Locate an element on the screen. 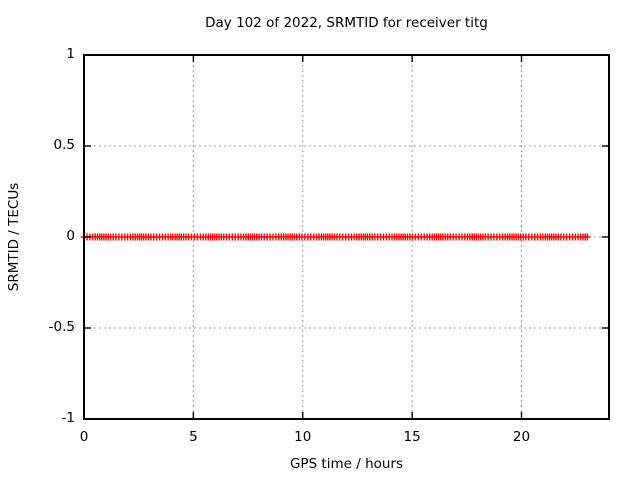  x-tick-label: 15 is located at coordinates (412, 437).